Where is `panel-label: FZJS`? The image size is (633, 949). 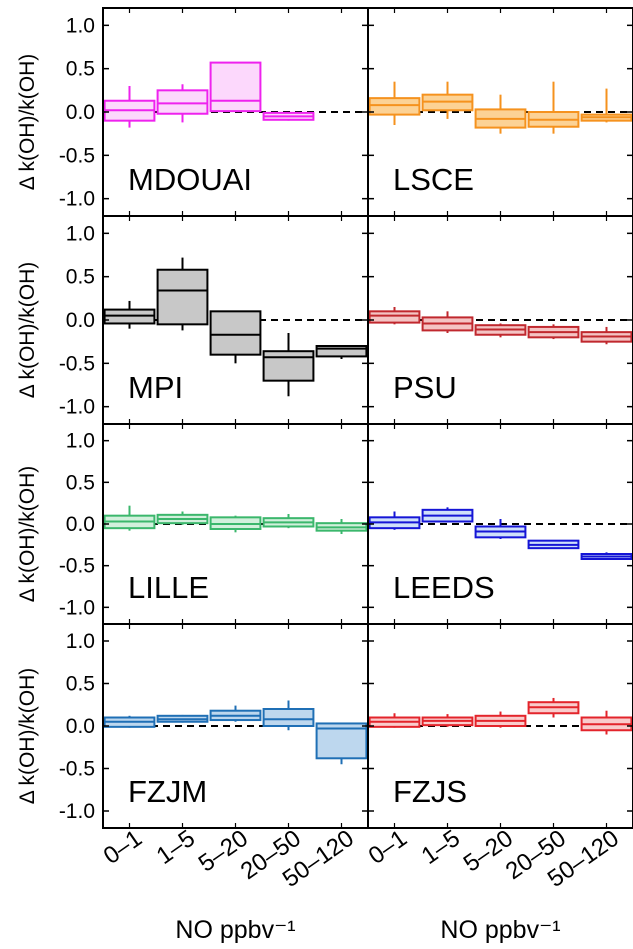
panel-label: FZJS is located at coordinates (430, 791).